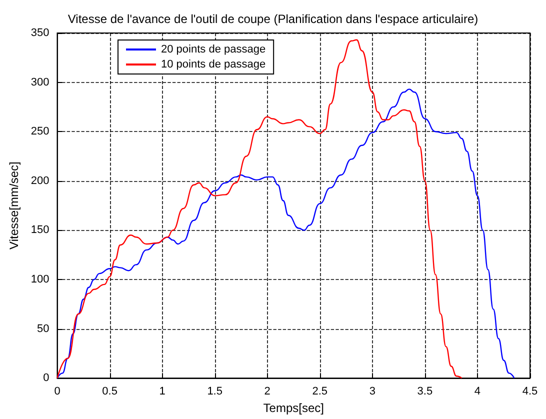 This screenshot has width=546, height=419. Describe the element at coordinates (530, 392) in the screenshot. I see `x-tick-label: 4.5` at that location.